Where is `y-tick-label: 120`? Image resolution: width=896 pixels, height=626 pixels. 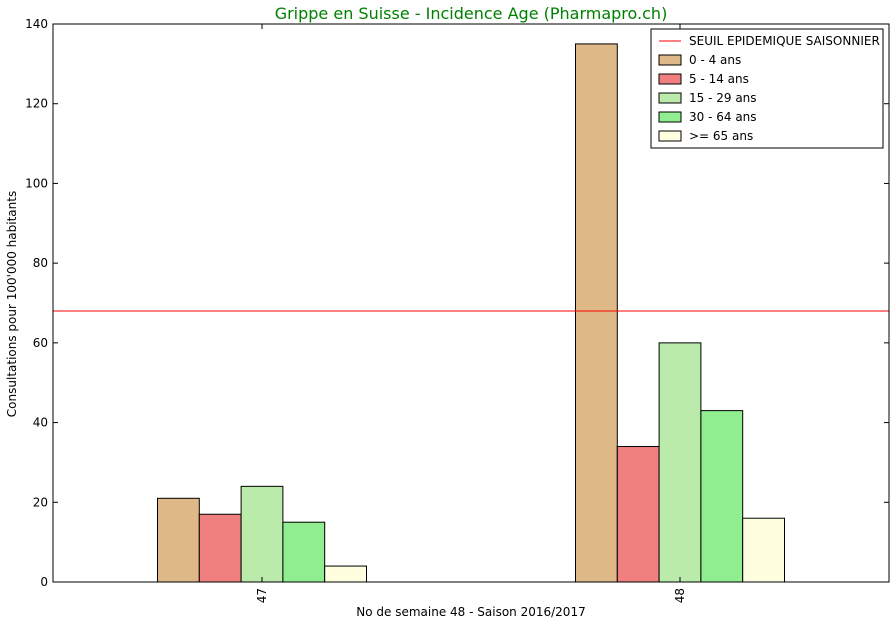 y-tick-label: 120 is located at coordinates (36, 104).